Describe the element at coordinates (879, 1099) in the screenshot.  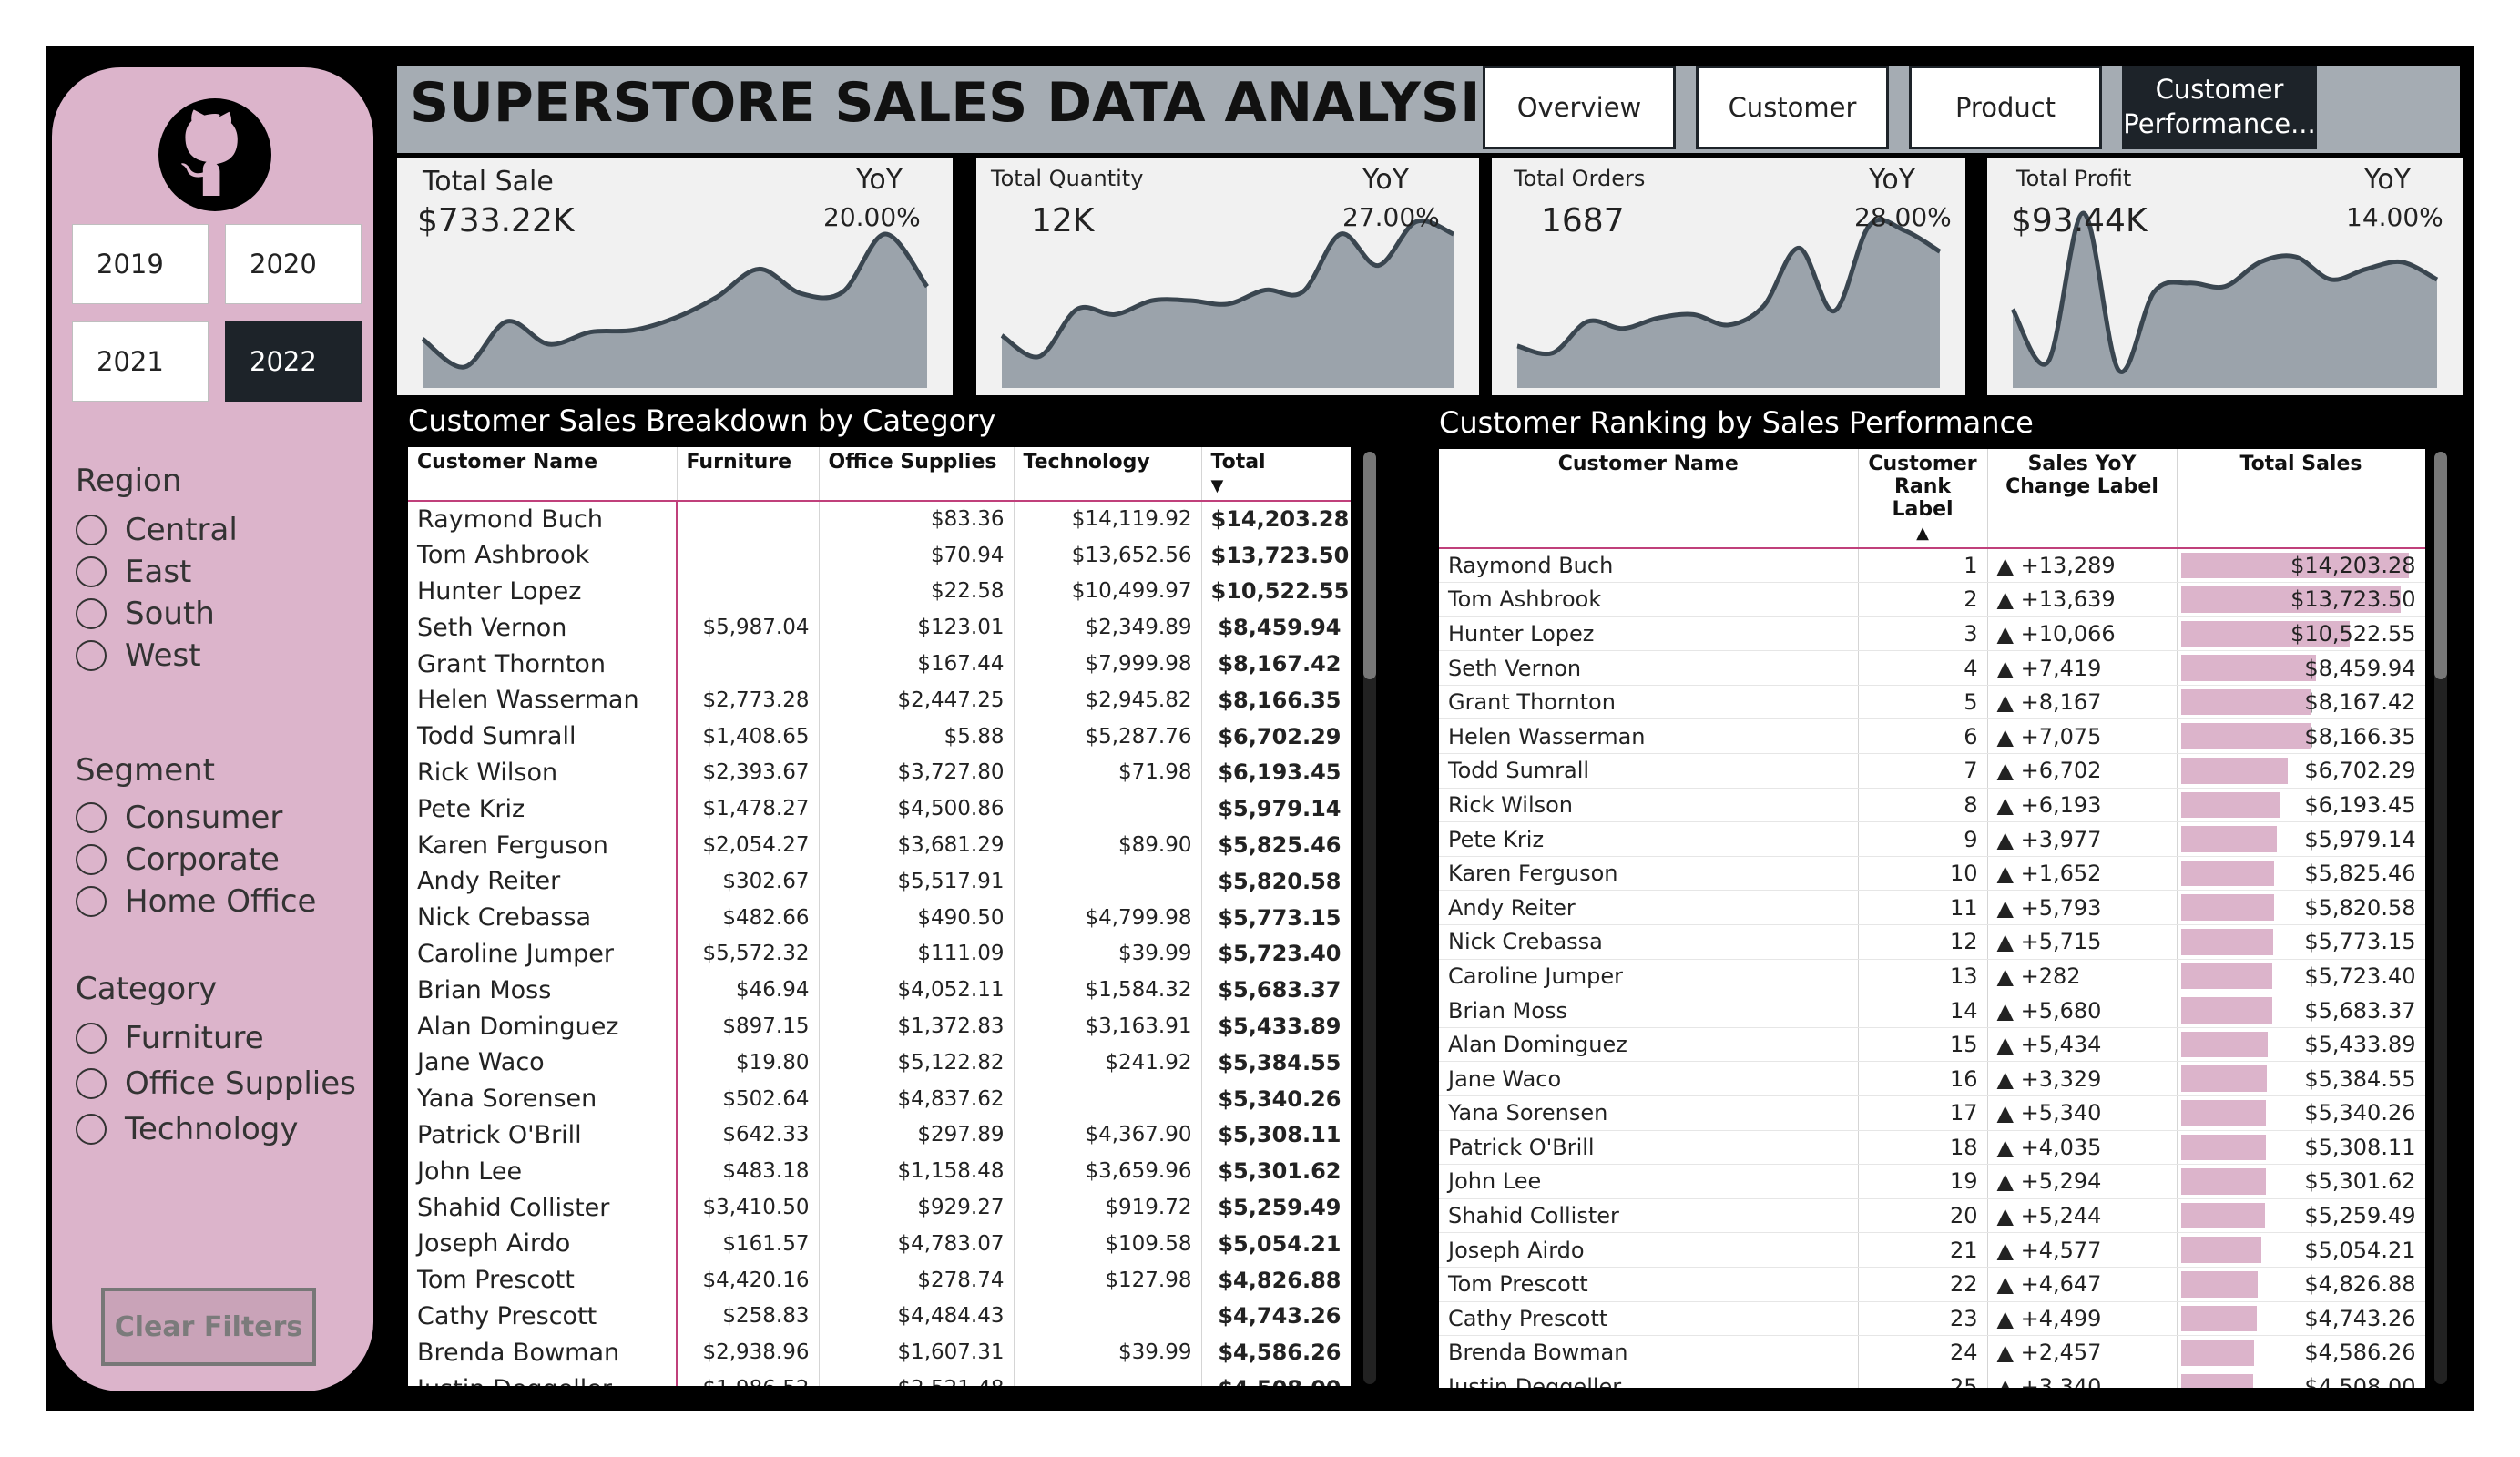
I see `table-row: Yana Sorensen $502.64 $4,837.62 $5,340.26` at that location.